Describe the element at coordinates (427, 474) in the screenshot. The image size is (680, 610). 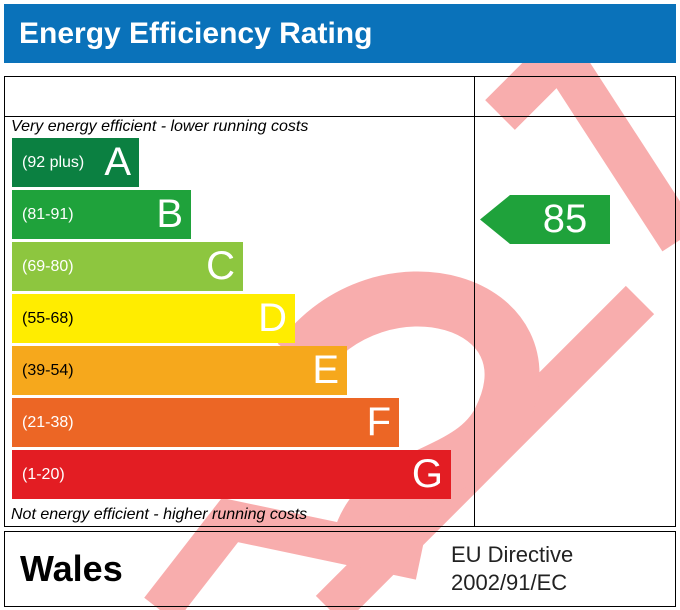
I see `band-letter: G` at that location.